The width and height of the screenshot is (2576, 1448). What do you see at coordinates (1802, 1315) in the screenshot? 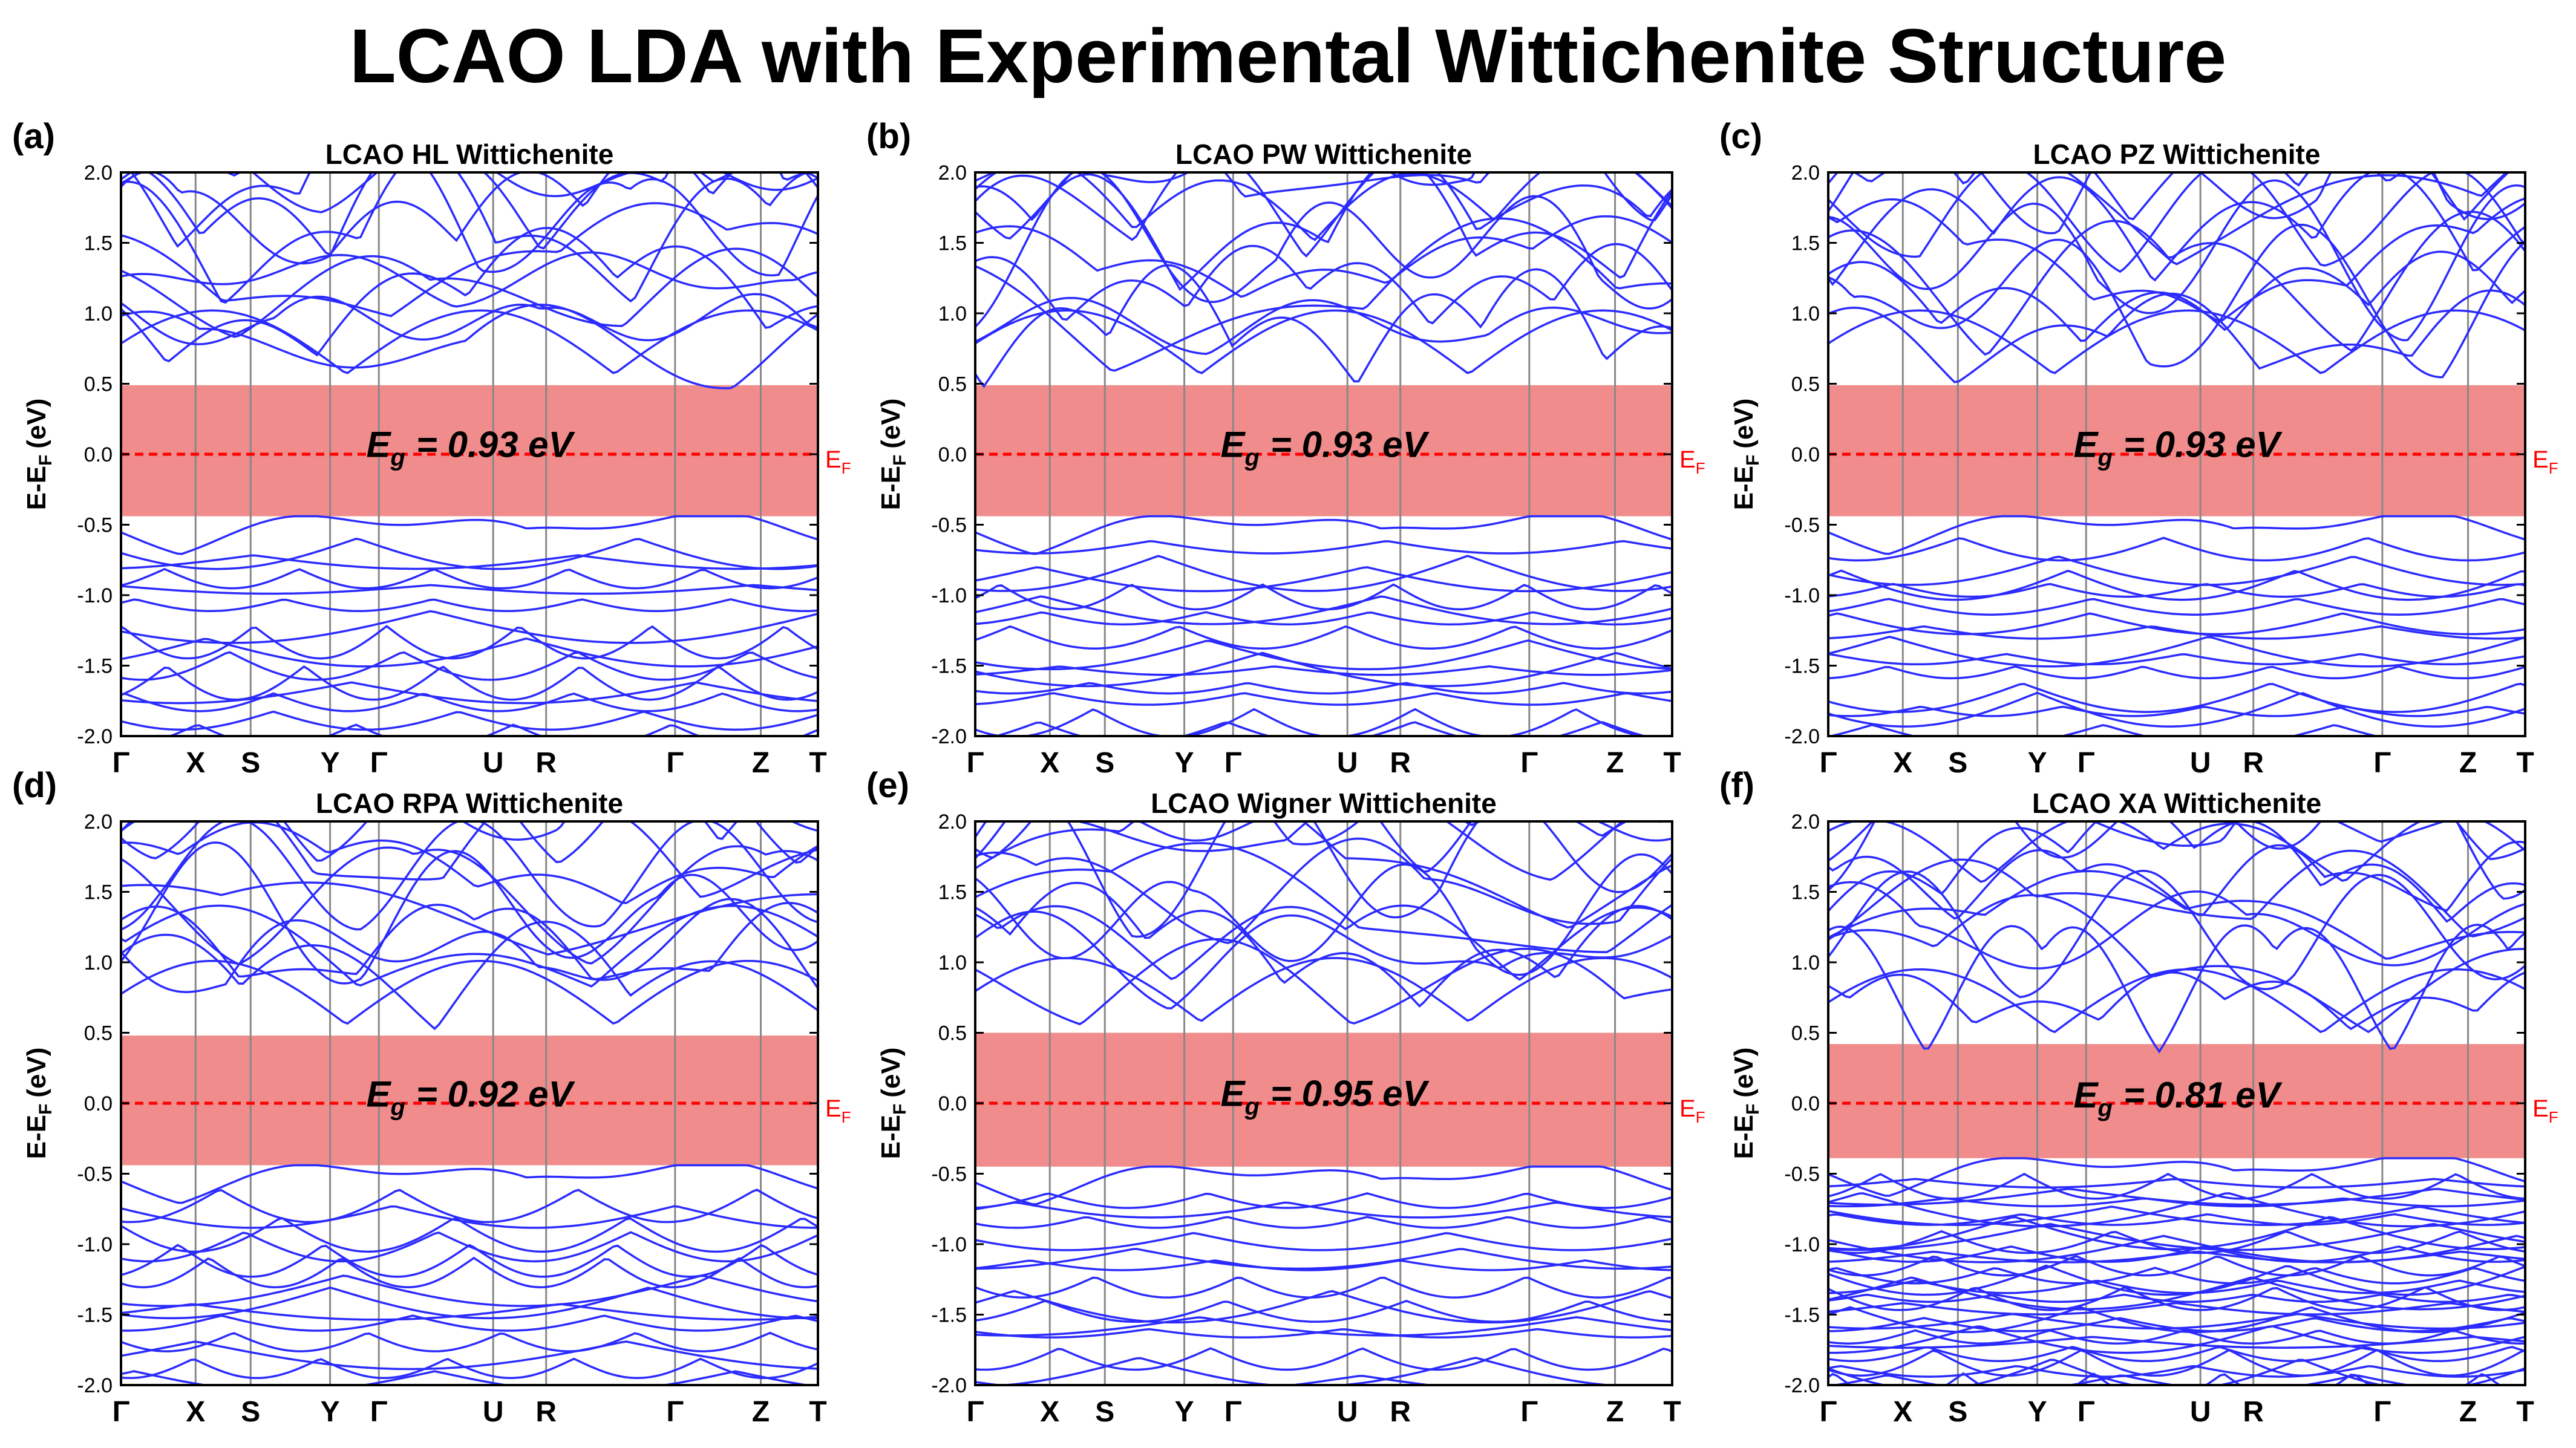
I see `y-tick-label: -1.5` at bounding box center [1802, 1315].